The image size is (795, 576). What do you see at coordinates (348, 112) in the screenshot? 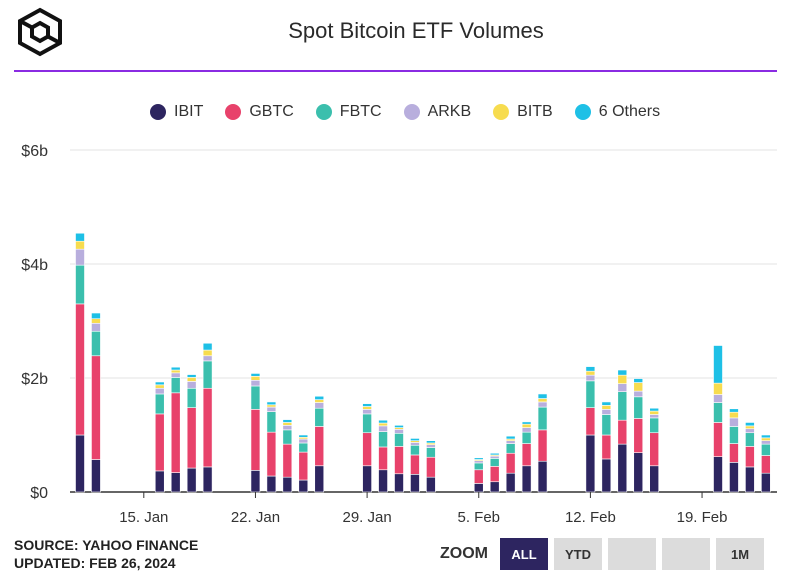
I see `legend-item: FBTC` at bounding box center [348, 112].